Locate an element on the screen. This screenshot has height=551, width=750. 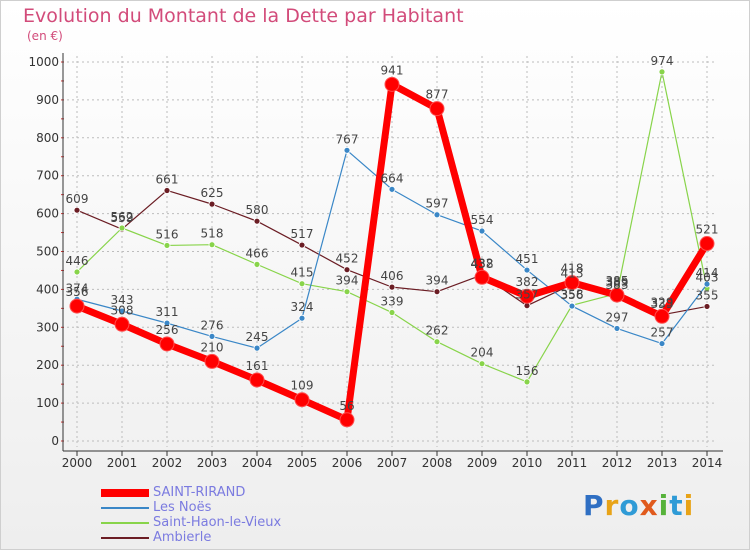
data-label: 414 is located at coordinates (707, 273).